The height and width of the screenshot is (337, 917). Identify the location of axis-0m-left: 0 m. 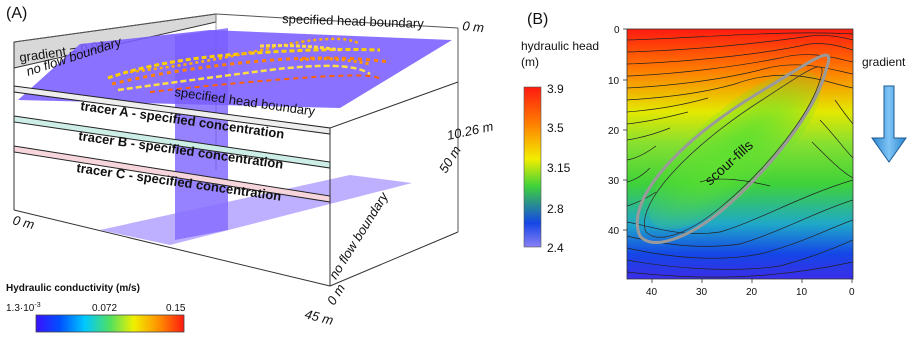
(23, 222).